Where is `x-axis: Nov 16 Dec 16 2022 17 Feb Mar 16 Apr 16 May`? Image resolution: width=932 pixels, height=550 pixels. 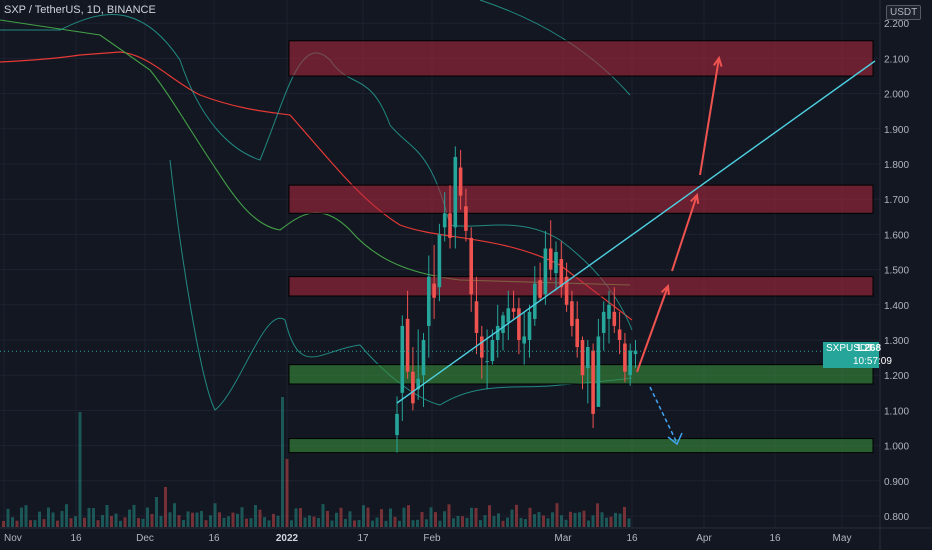
x-axis: Nov 16 Dec 16 2022 17 Feb Mar 16 Apr 16 May is located at coordinates (466, 535).